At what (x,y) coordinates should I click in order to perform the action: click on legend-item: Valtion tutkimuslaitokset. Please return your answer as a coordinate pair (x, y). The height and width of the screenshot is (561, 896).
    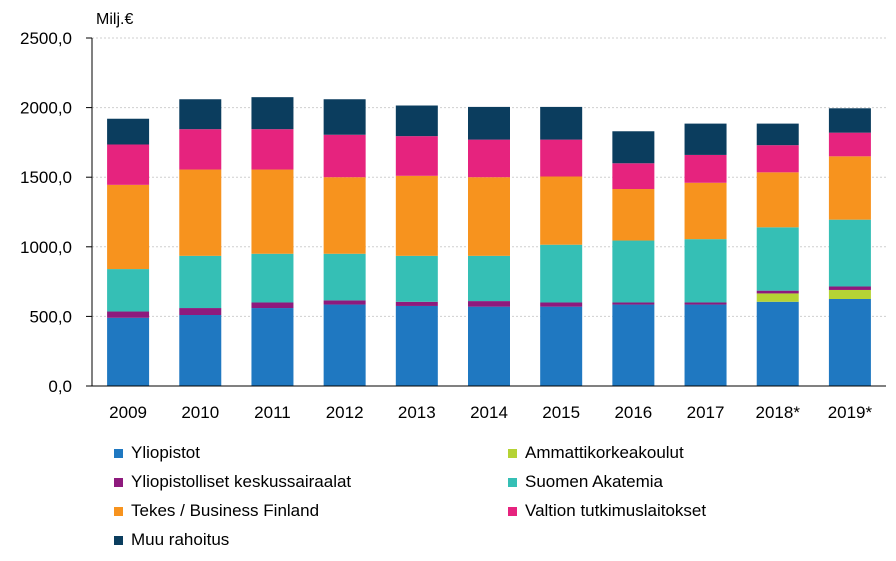
    Looking at the image, I should click on (607, 511).